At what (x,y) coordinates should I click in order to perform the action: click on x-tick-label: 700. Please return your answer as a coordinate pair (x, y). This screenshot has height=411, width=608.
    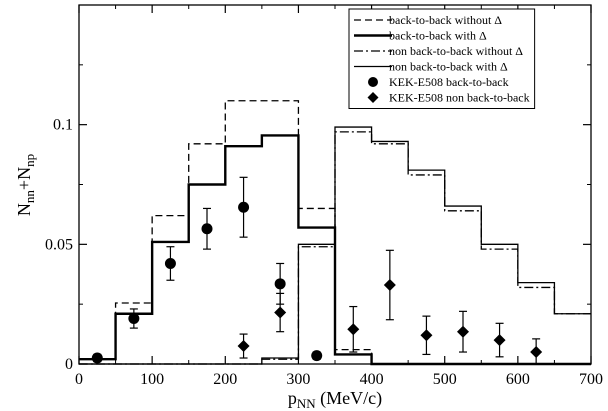
    Looking at the image, I should click on (591, 379).